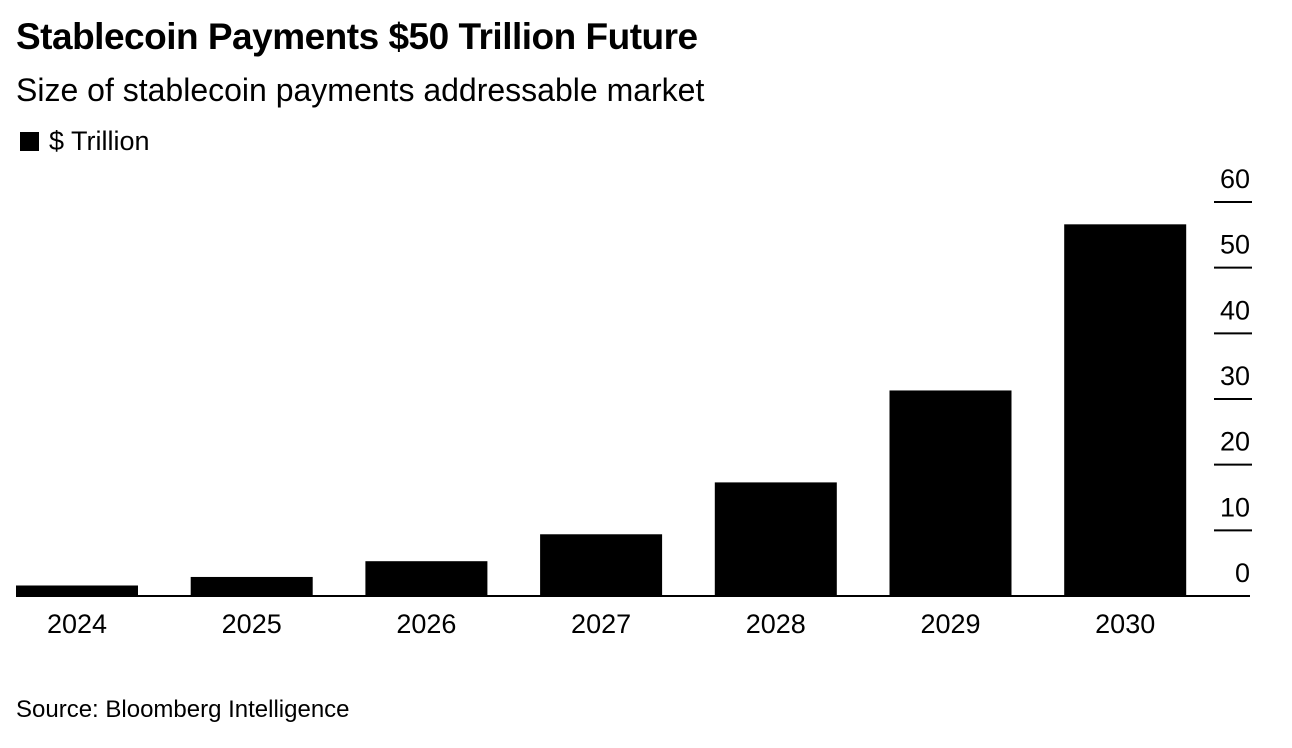  What do you see at coordinates (601, 624) in the screenshot?
I see `x-tick-label: 2027` at bounding box center [601, 624].